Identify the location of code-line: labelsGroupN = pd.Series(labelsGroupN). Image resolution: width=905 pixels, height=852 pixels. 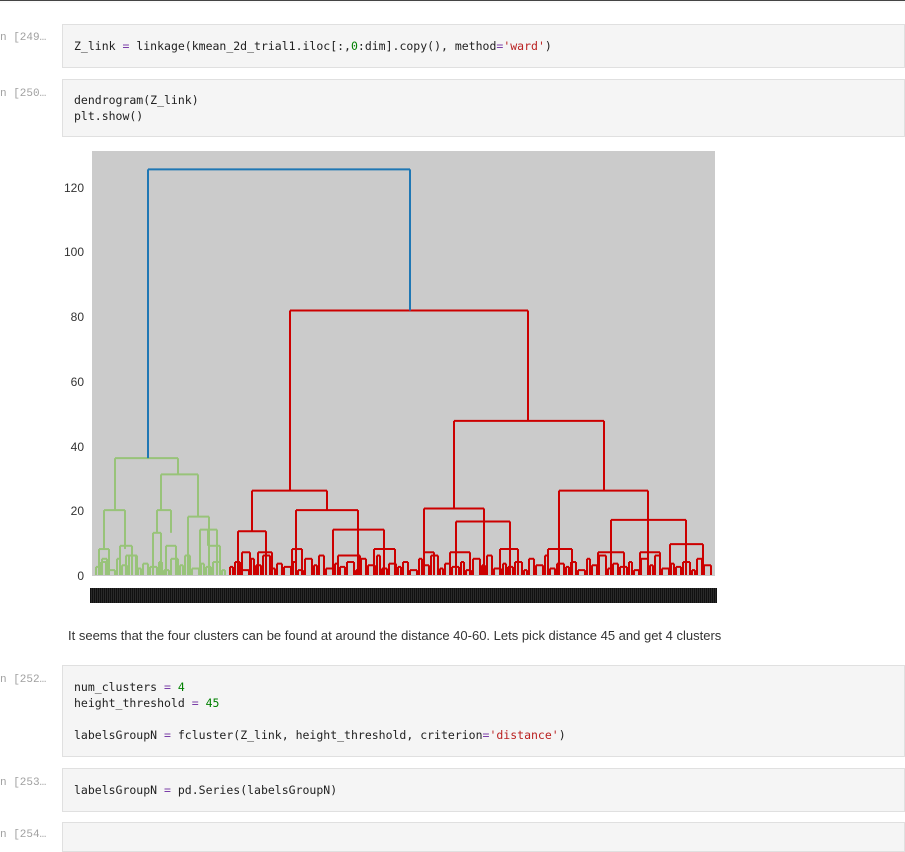
(205, 790).